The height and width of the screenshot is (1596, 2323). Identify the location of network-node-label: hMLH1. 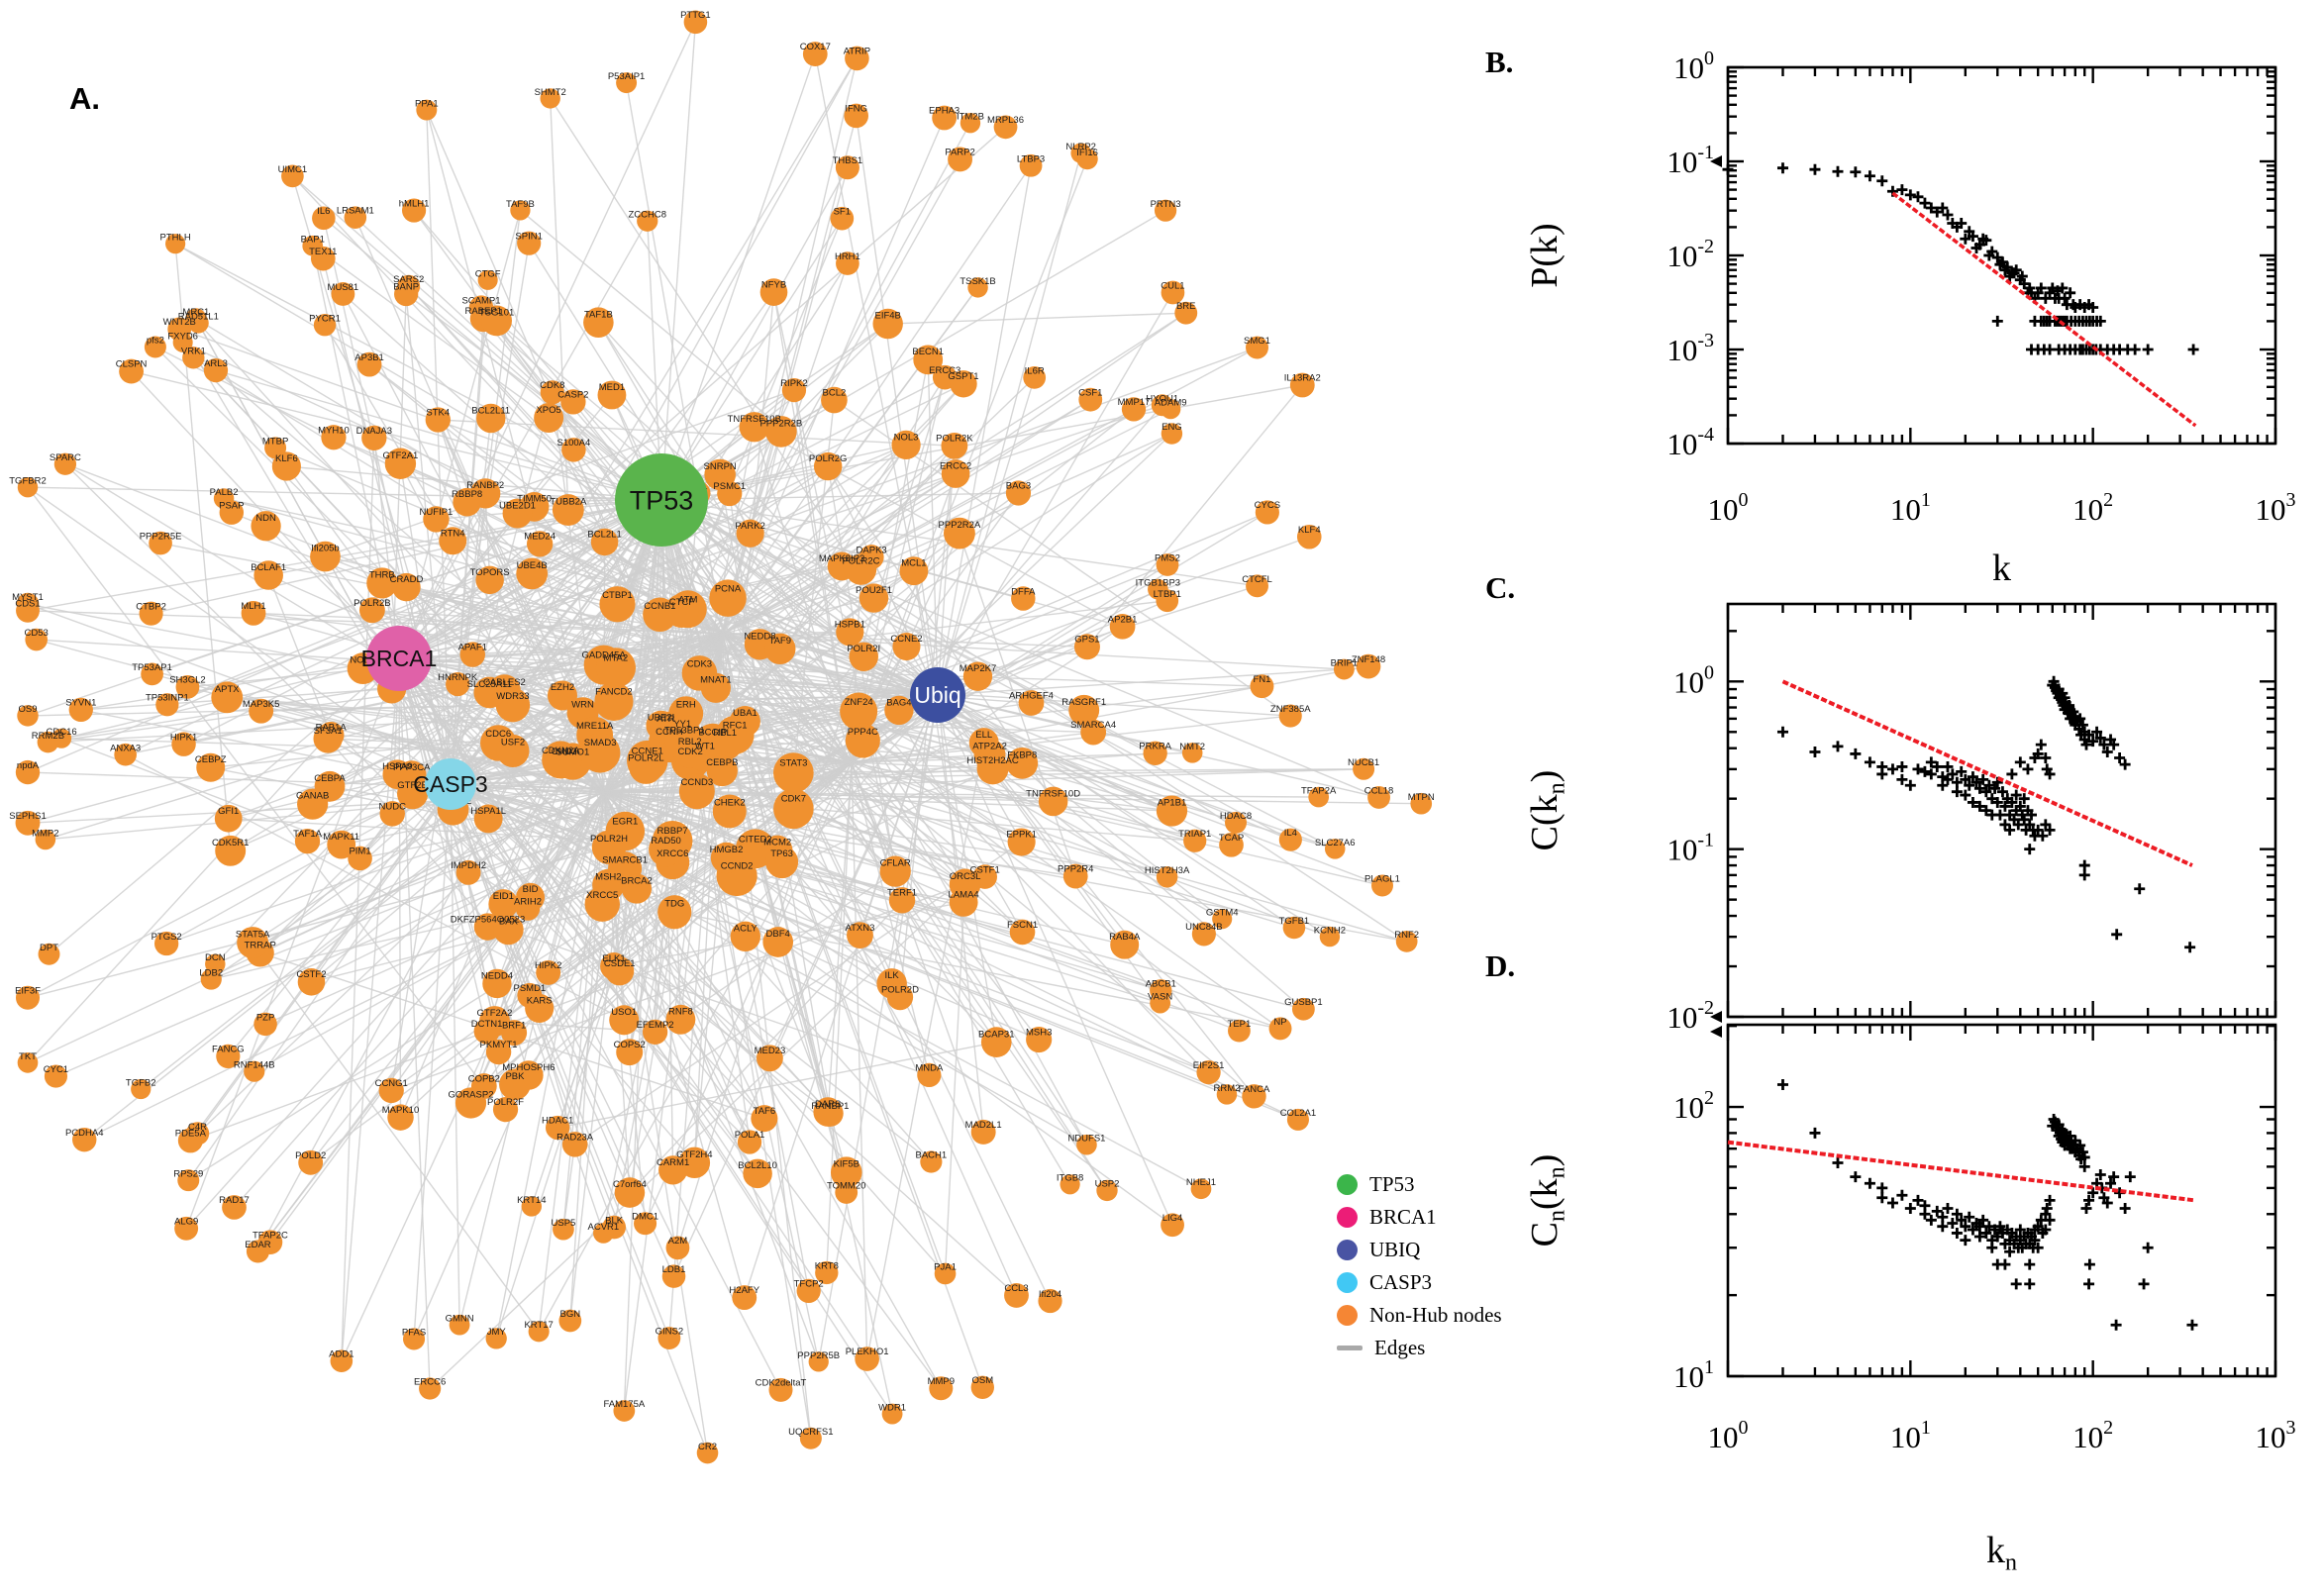
(414, 204).